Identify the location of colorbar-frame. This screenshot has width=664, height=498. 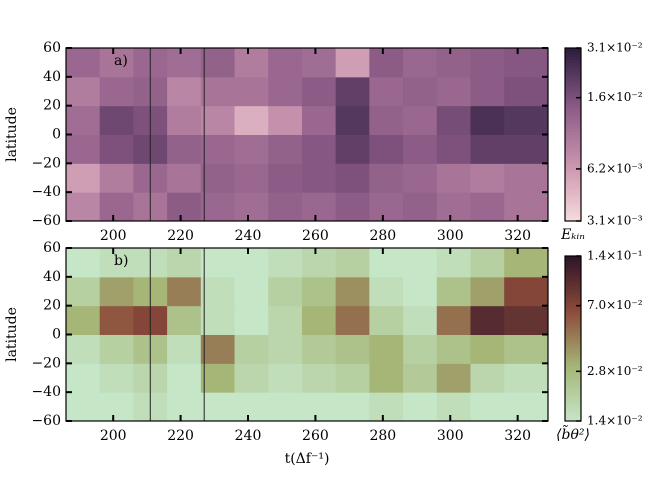
(573, 338).